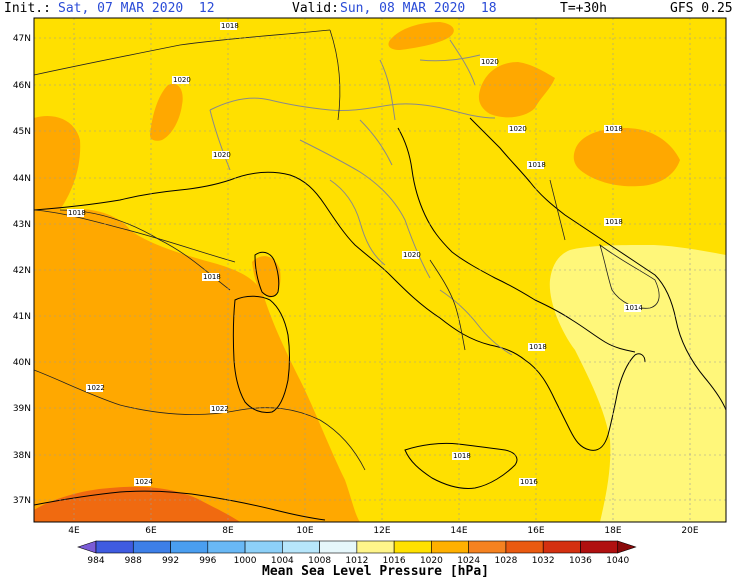 The height and width of the screenshot is (580, 751). Describe the element at coordinates (282, 561) in the screenshot. I see `legend-value: 1004` at that location.